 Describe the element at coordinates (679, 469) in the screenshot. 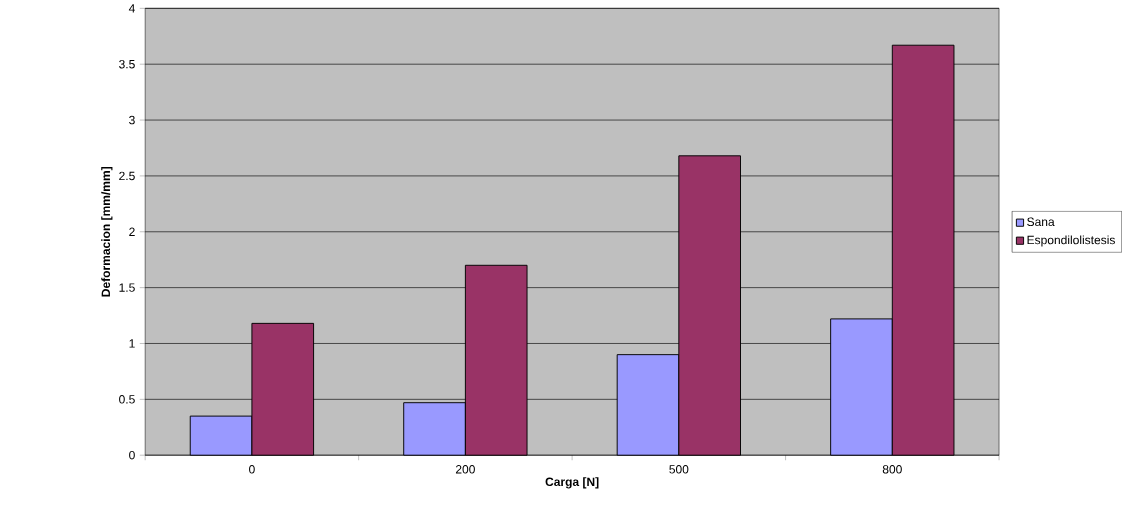

I see `x-tick-label: 500` at that location.